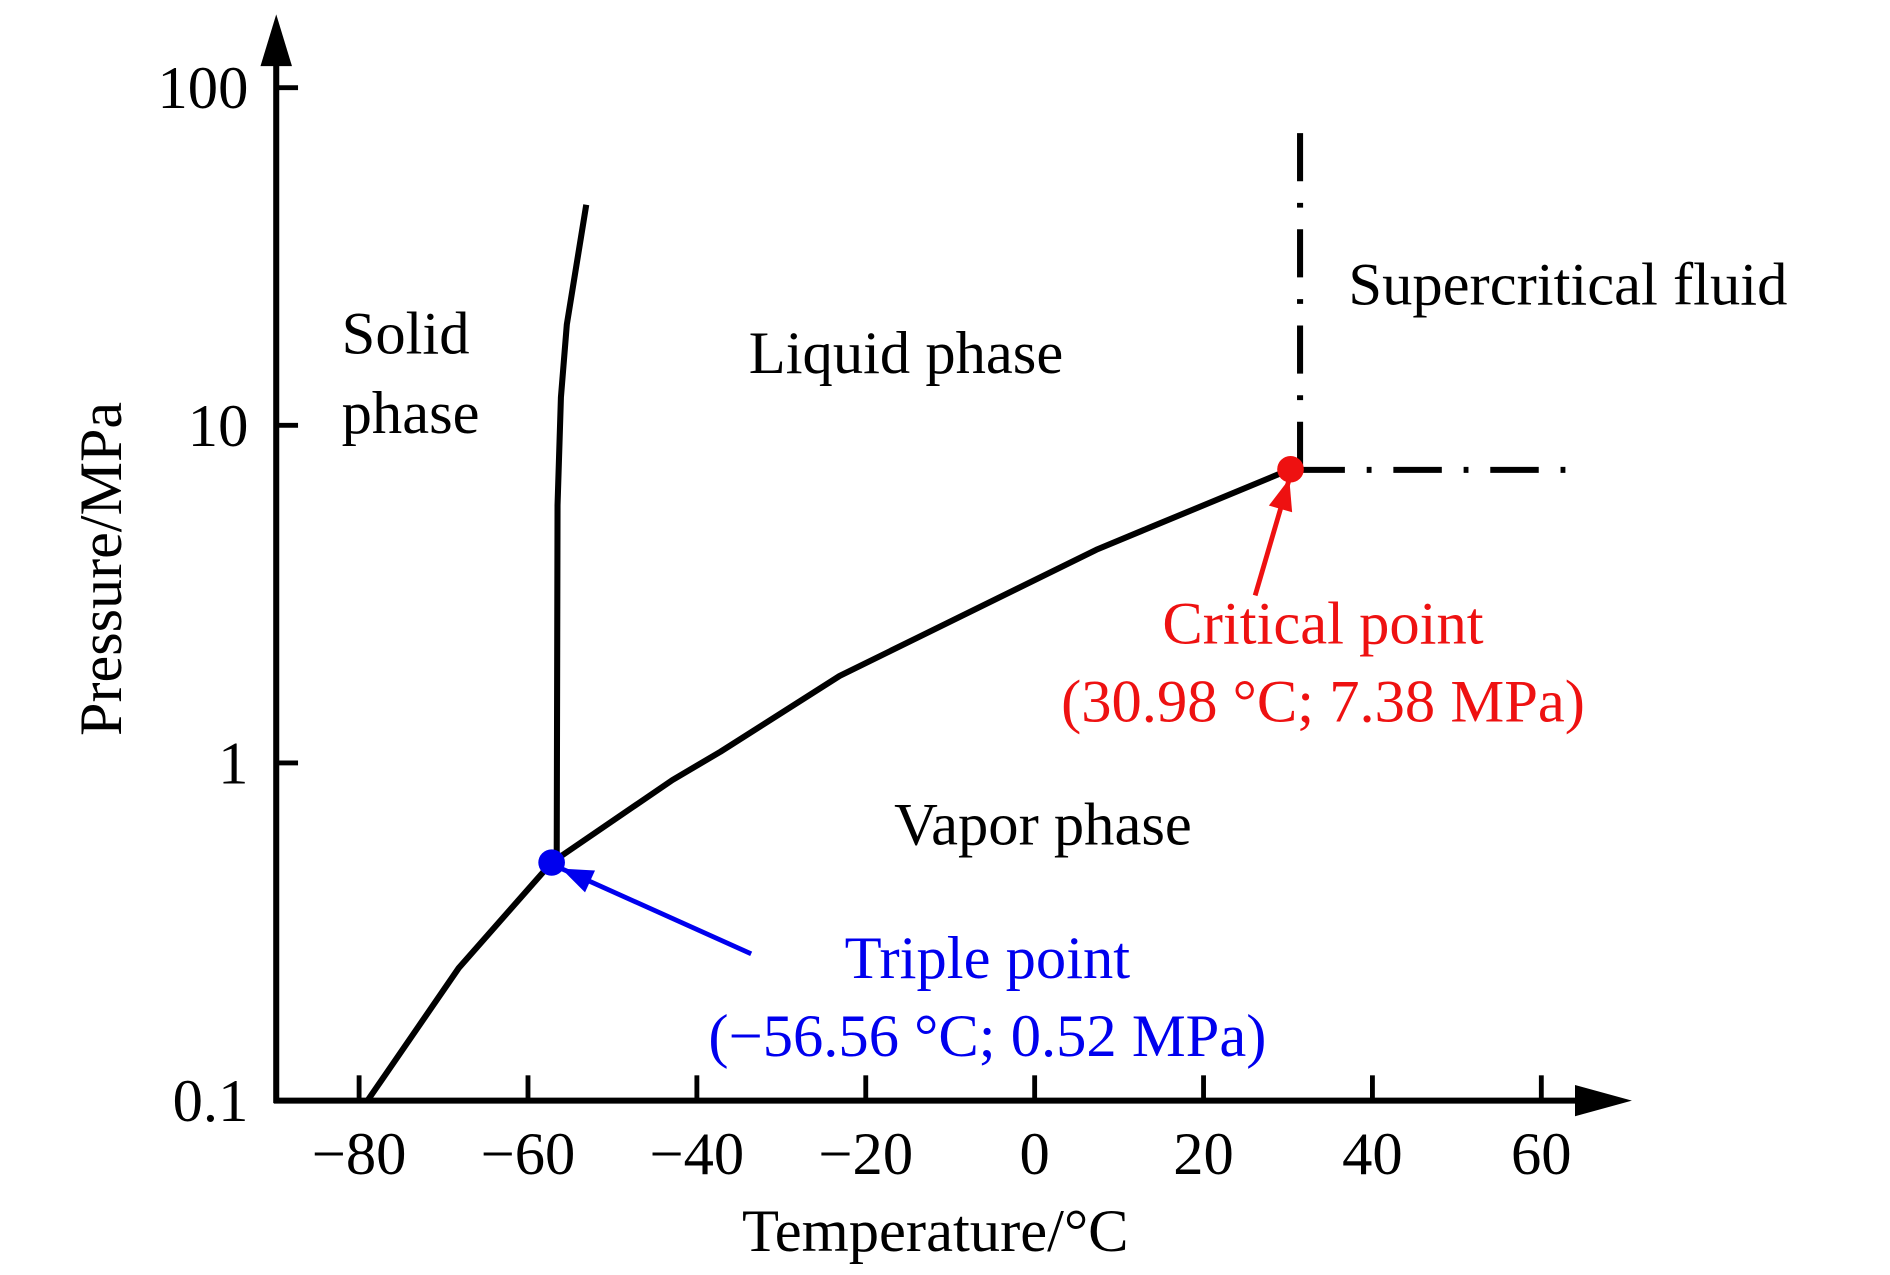 Image resolution: width=1890 pixels, height=1275 pixels. I want to click on x-tick-label: −80, so click(359, 1154).